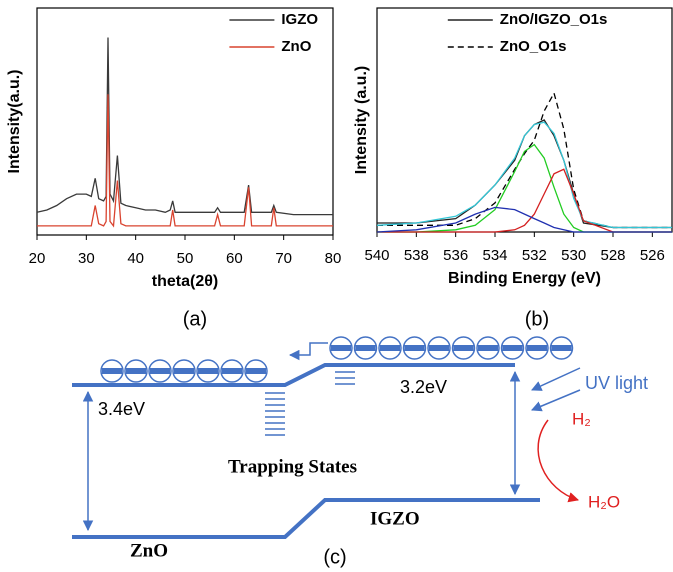 The width and height of the screenshot is (673, 572). I want to click on panel-caption: (b), so click(537, 319).